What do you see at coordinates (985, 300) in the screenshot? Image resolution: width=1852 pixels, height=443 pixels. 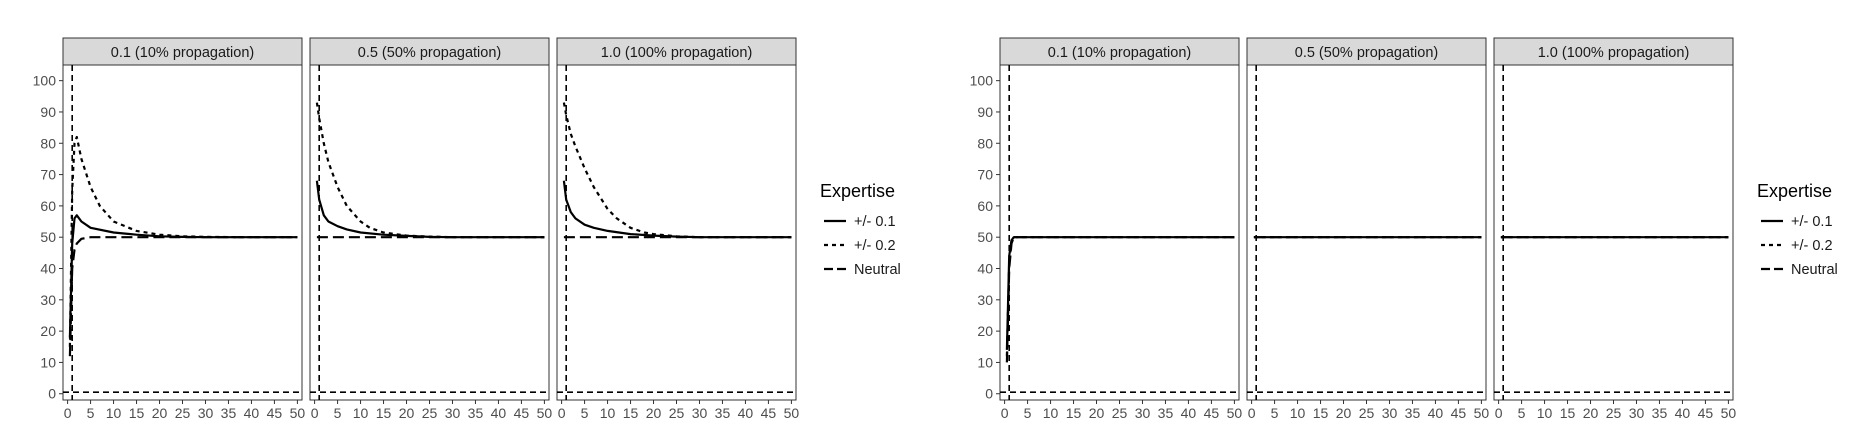 I see `y-tick-label: 30` at bounding box center [985, 300].